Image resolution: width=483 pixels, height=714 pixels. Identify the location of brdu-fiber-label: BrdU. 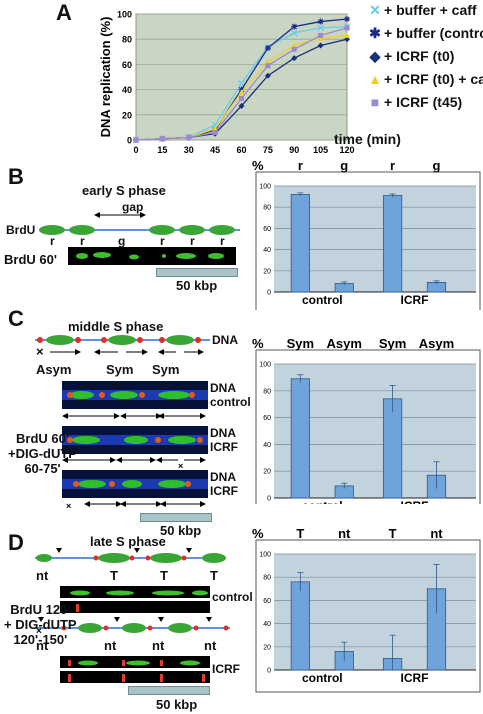
(21, 230).